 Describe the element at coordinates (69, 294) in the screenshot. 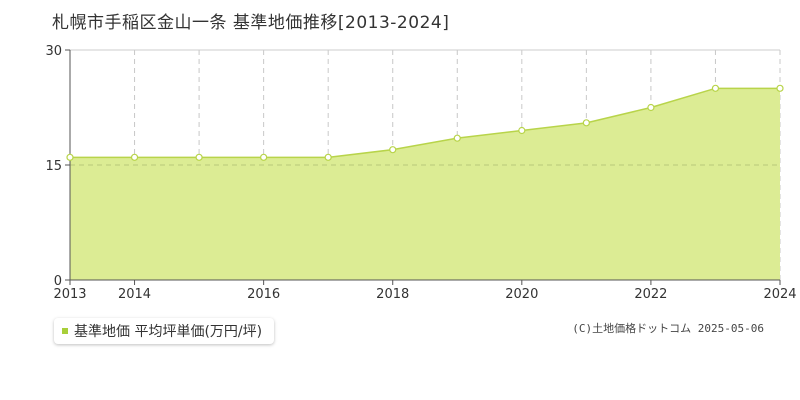

I see `x-tick-label-2013: 2013` at that location.